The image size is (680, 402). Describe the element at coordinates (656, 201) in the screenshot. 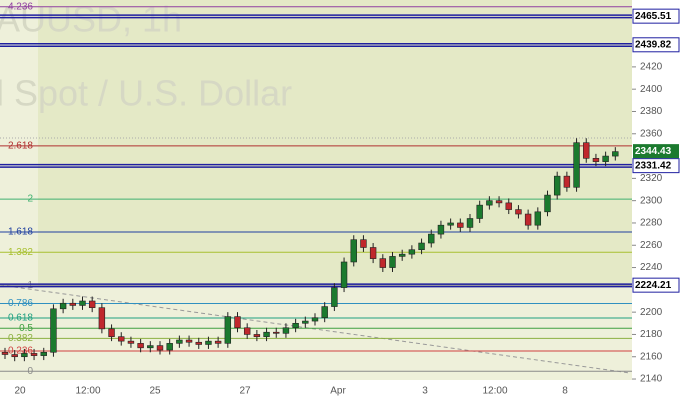

I see `price-axis` at that location.